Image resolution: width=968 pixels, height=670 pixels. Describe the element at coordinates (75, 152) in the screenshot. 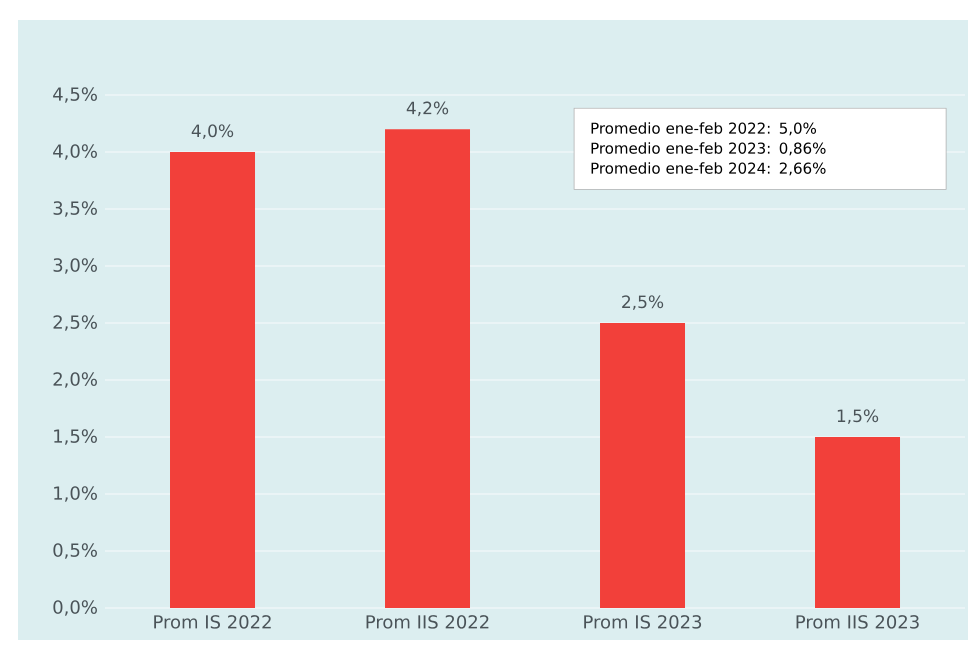

I see `y-tick-label: 4,0%` at that location.